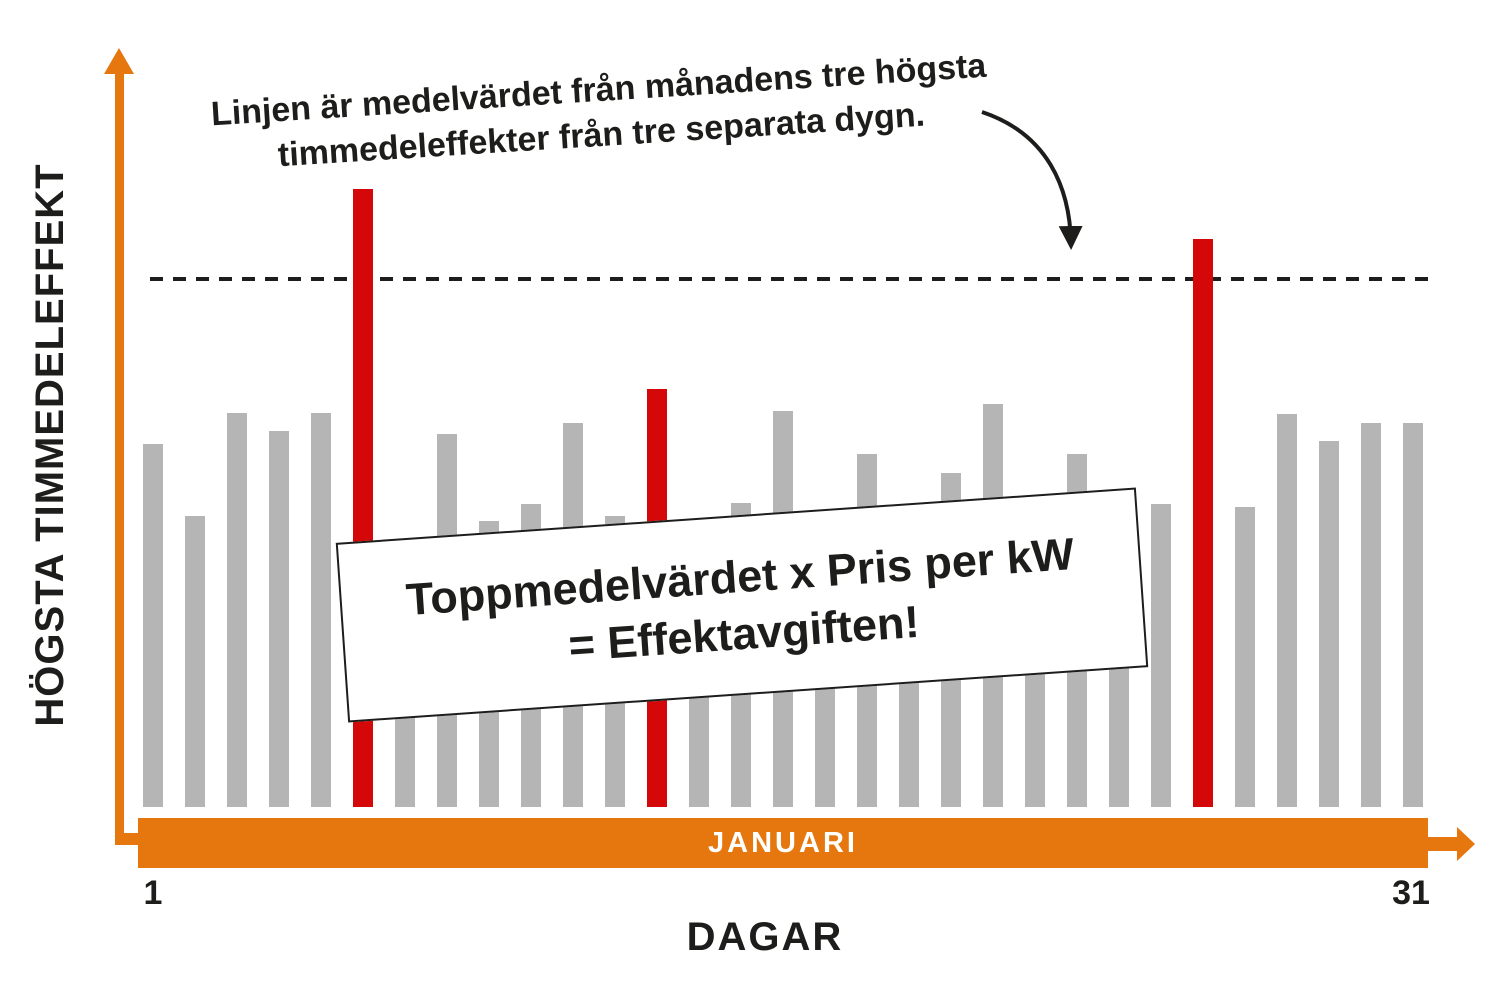 This screenshot has height=1000, width=1500. What do you see at coordinates (1442, 844) in the screenshot?
I see `x-axis-arrow` at bounding box center [1442, 844].